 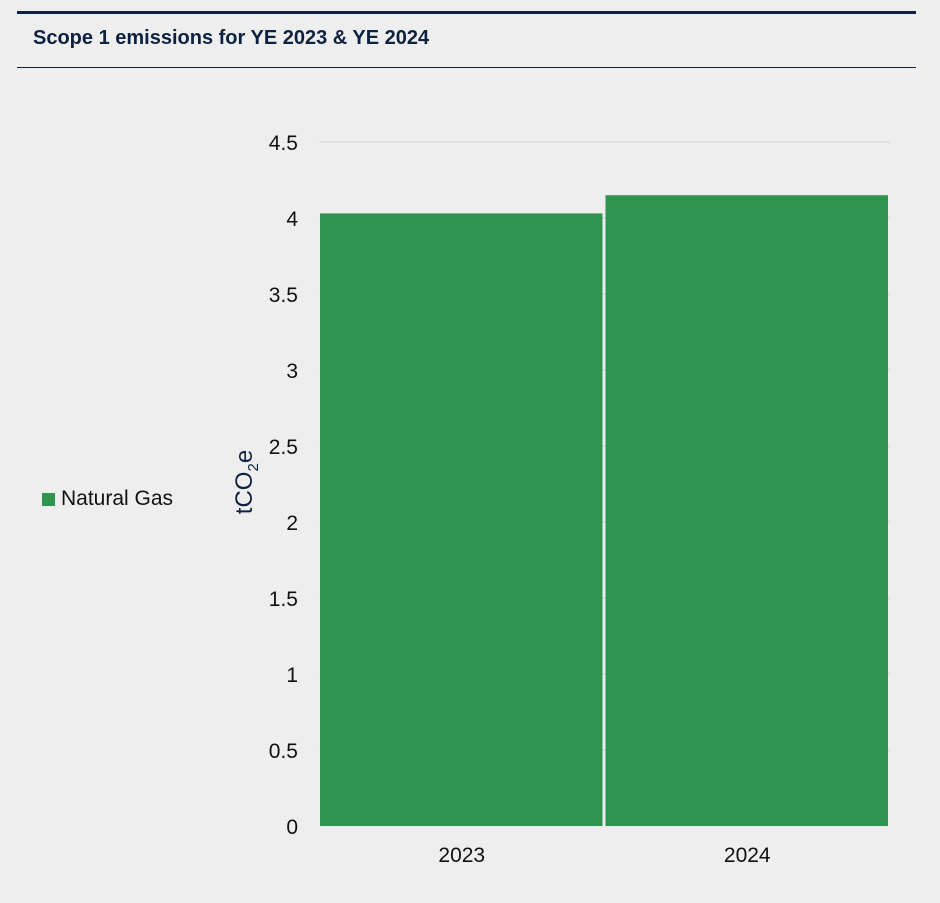 What do you see at coordinates (283, 143) in the screenshot?
I see `y-tick-label: 4.5` at bounding box center [283, 143].